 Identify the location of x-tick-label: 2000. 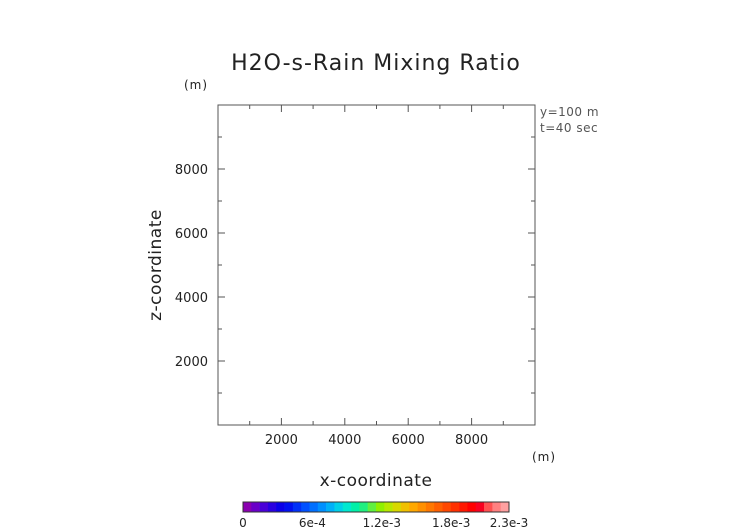
(281, 440).